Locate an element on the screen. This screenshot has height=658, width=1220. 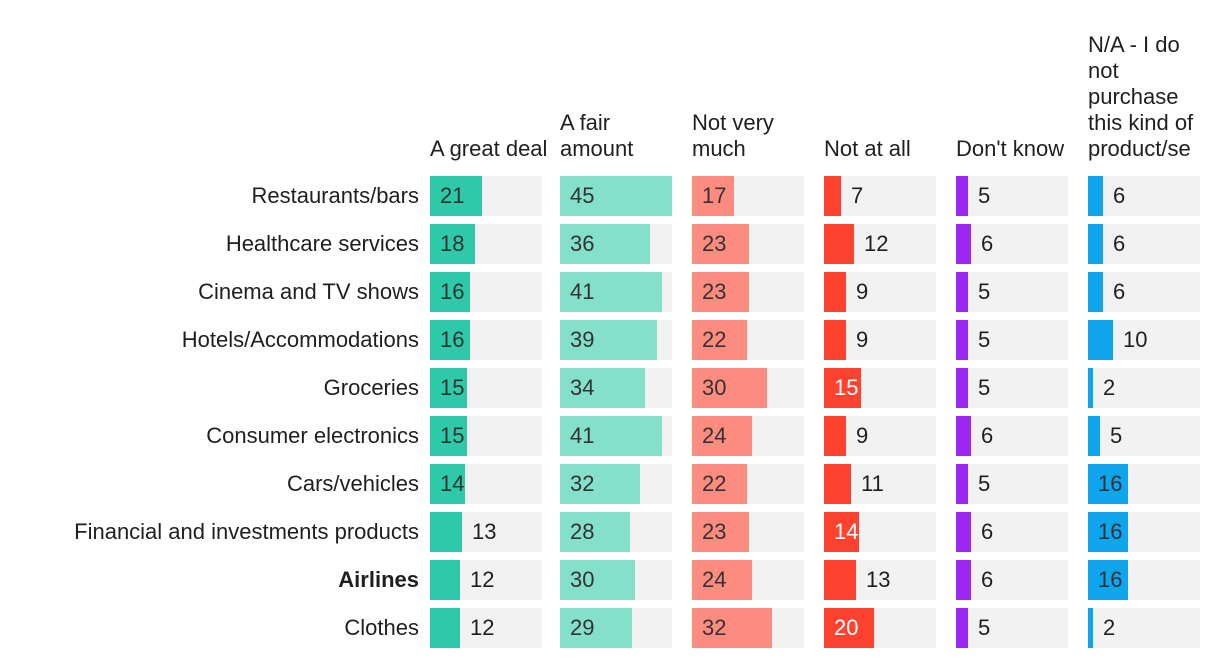
value-label: 18 is located at coordinates (452, 243).